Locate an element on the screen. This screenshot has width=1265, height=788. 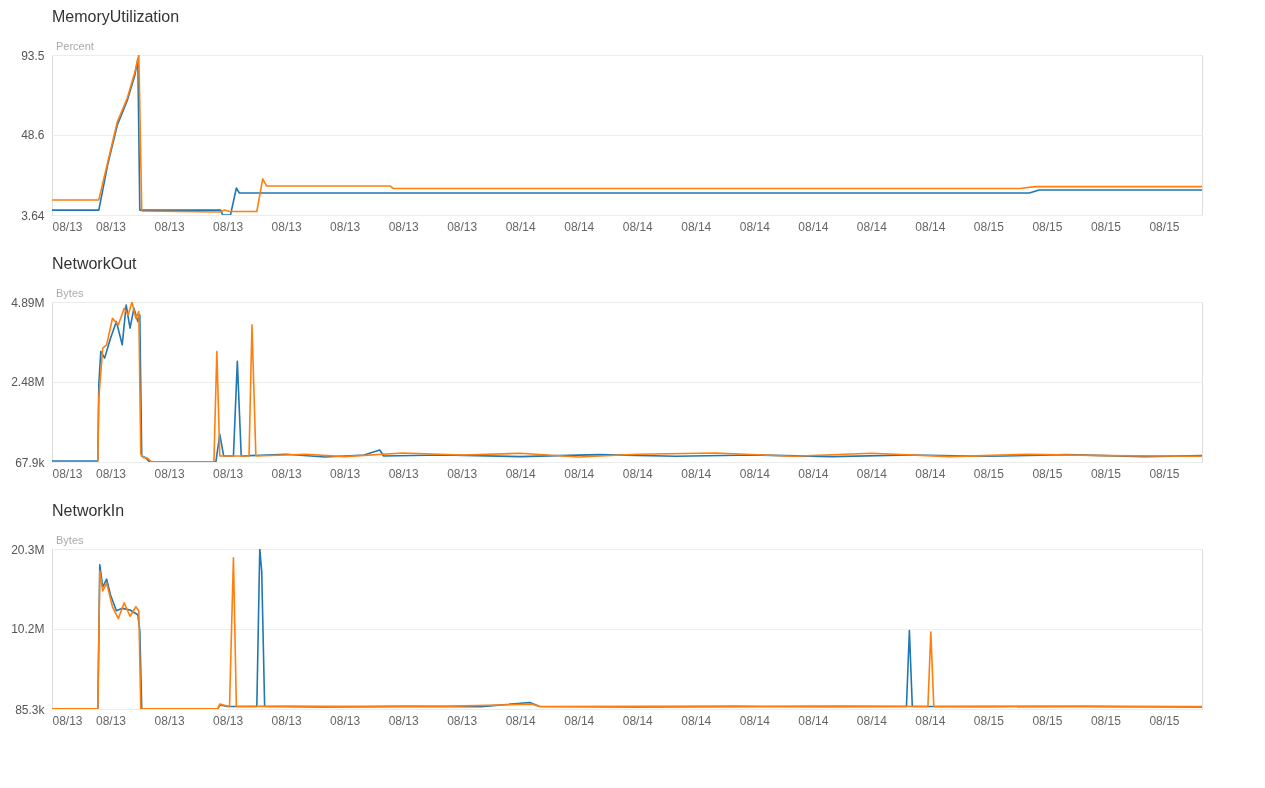
y-tick-label: 10.2M is located at coordinates (28, 629).